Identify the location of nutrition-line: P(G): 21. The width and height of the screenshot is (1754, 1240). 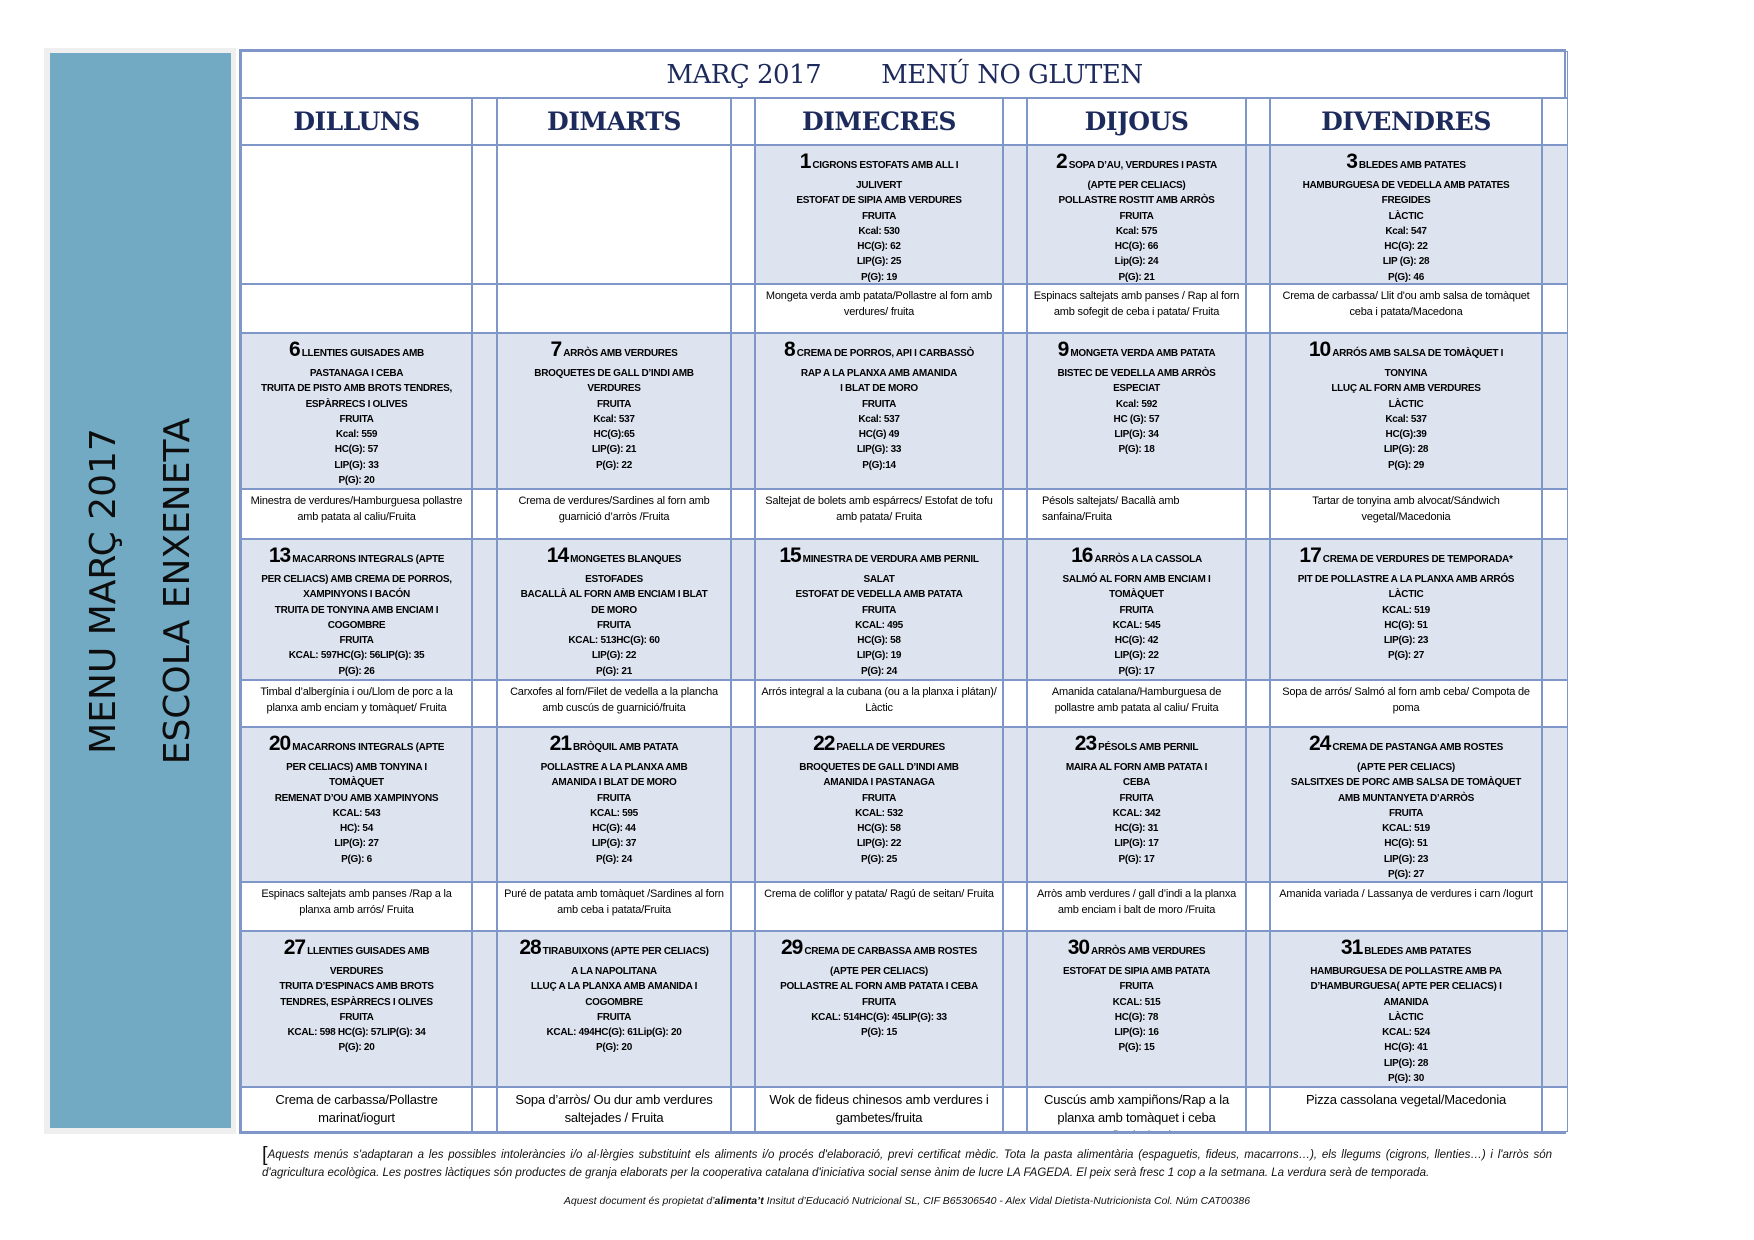
(1136, 277).